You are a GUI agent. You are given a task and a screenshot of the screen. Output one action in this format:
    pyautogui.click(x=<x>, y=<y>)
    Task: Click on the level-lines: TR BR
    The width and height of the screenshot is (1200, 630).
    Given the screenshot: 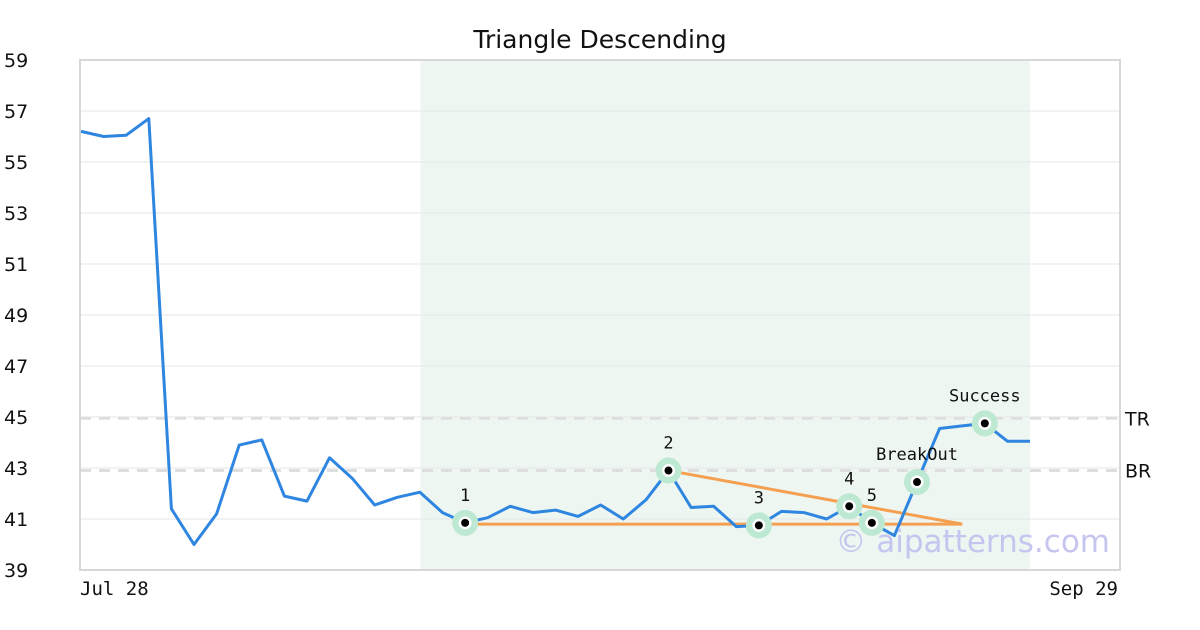 What is the action you would take?
    pyautogui.click(x=615, y=445)
    